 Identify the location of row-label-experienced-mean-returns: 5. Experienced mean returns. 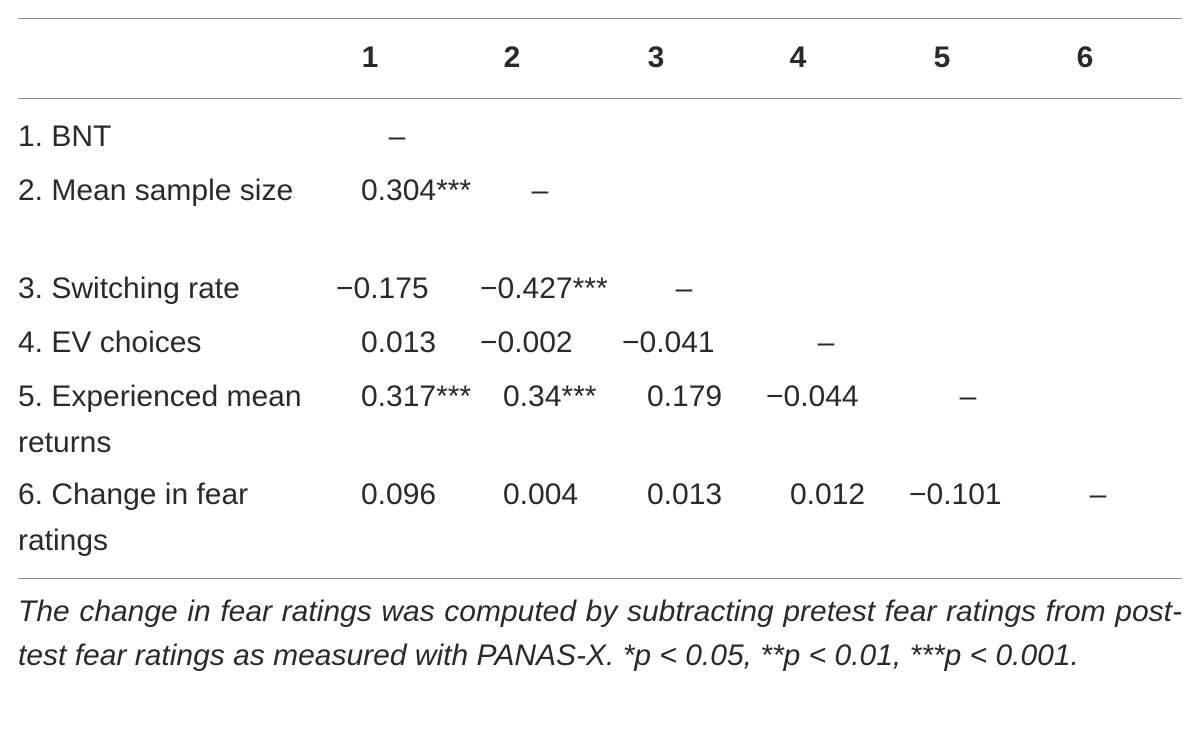
(160, 419).